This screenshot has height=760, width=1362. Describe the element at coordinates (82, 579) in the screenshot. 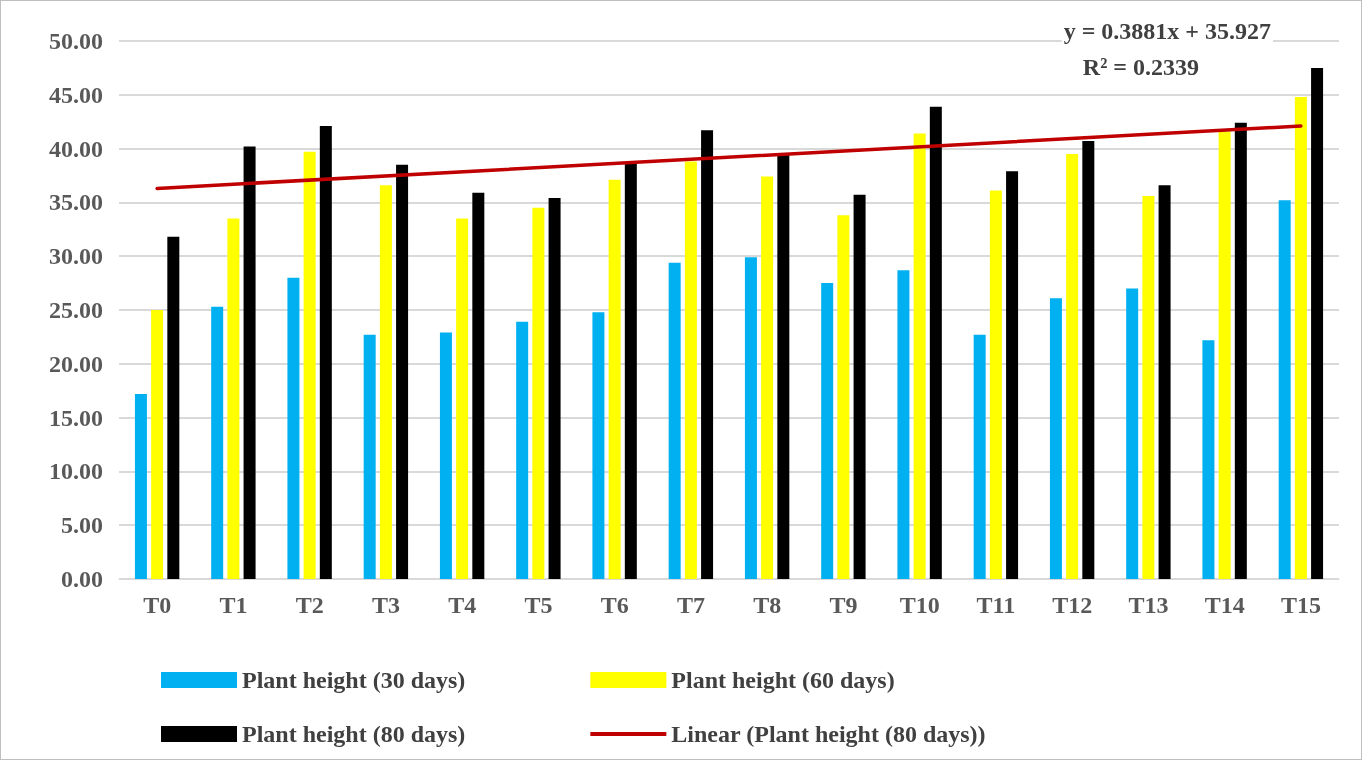

I see `y-tick-label: 0.00` at that location.